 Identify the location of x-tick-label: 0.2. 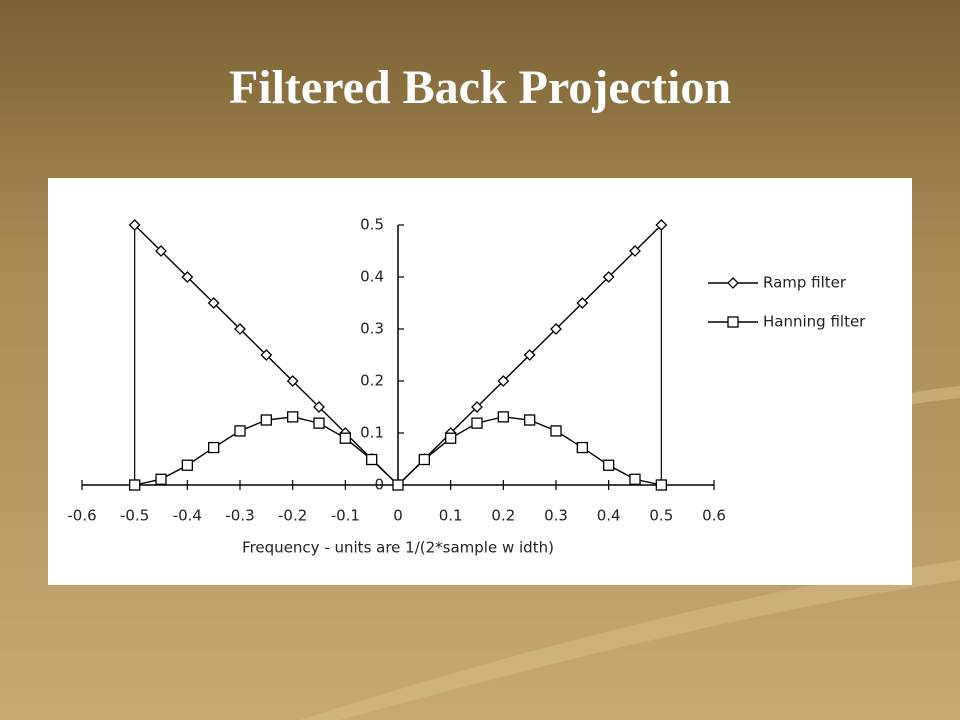
(503, 516).